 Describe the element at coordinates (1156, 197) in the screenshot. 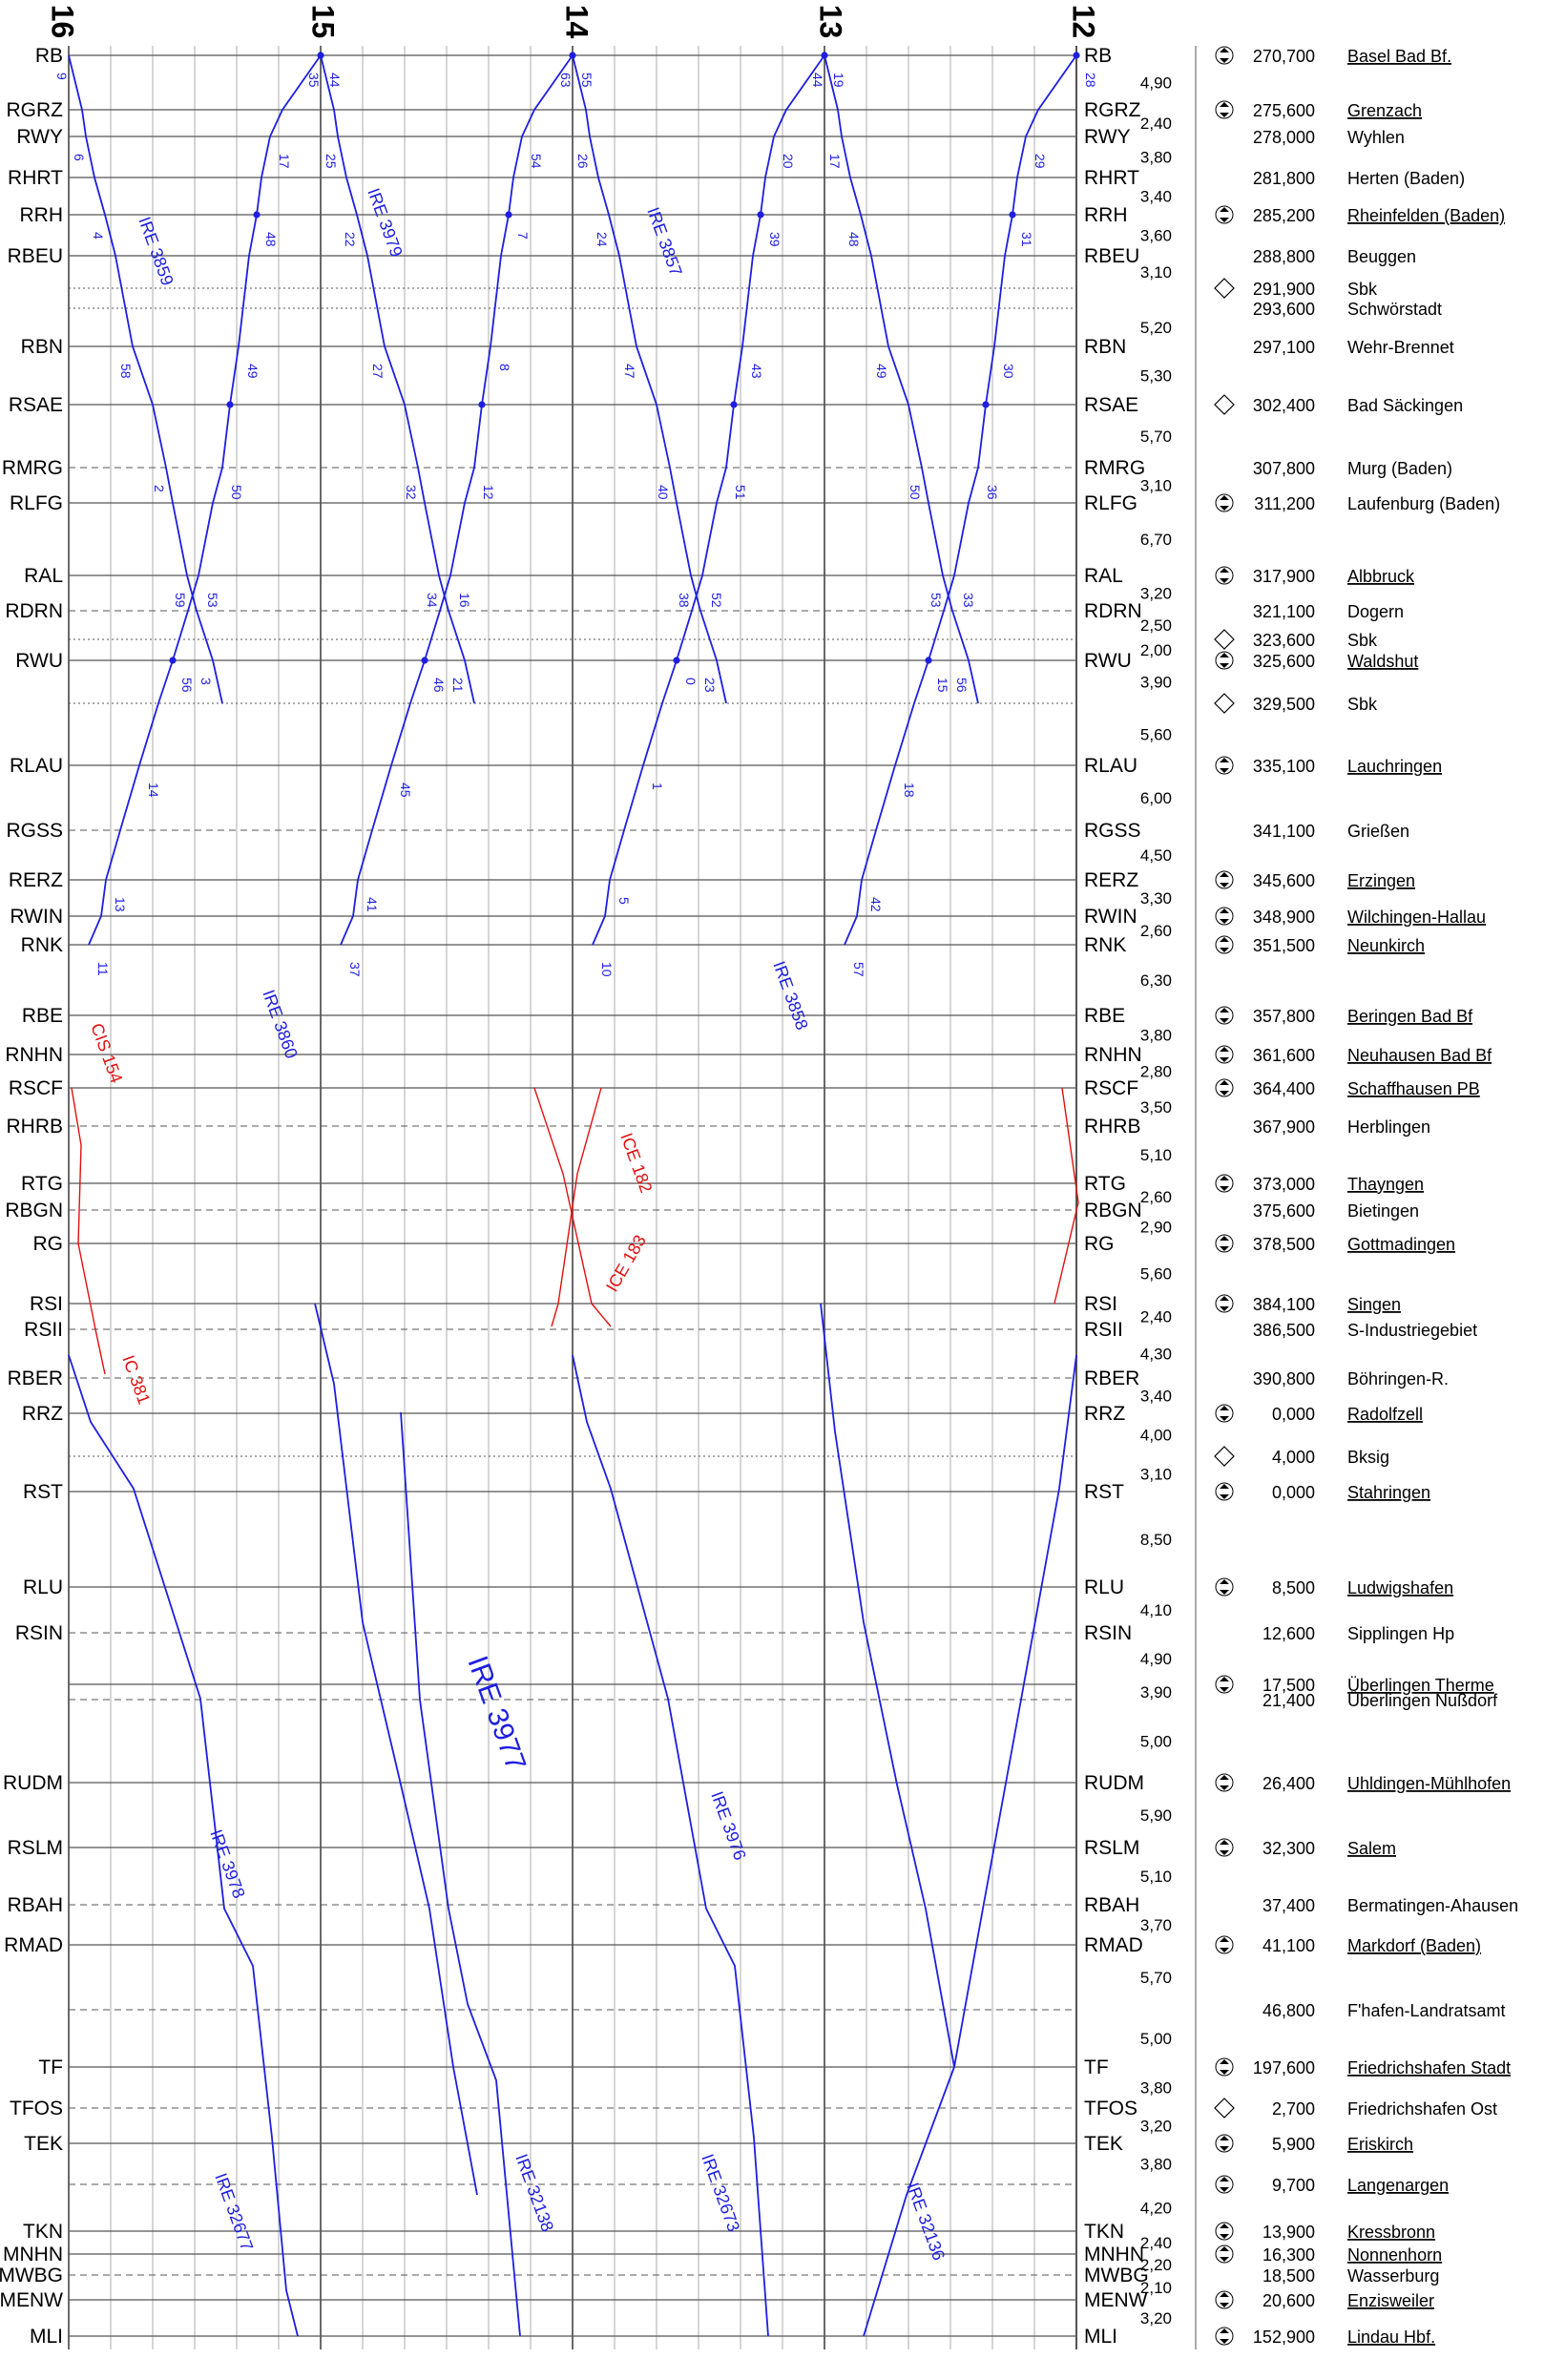

I see `distance-label: 3,40` at that location.